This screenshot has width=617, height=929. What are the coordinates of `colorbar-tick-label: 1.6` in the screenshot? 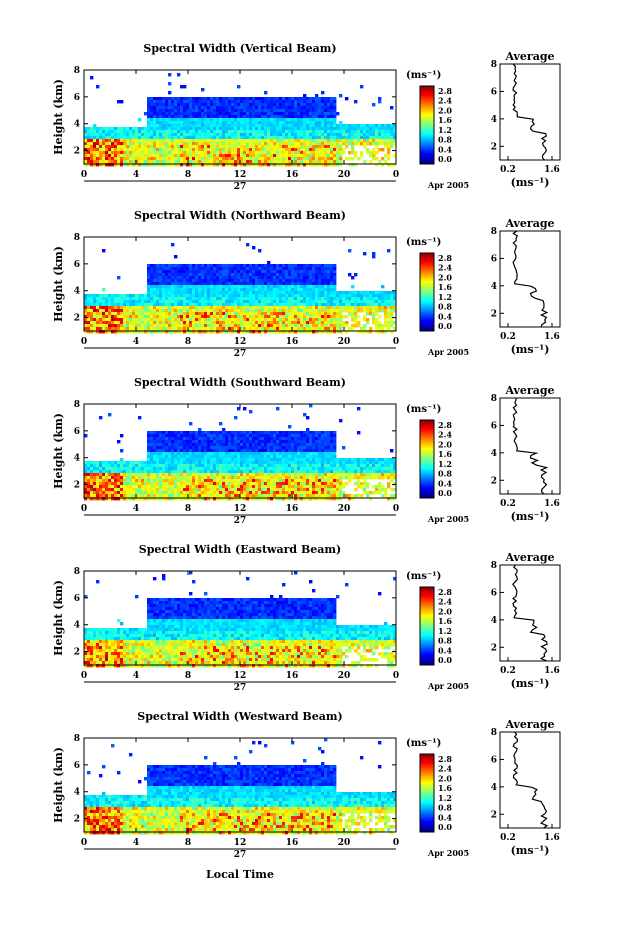 It's located at (445, 287).